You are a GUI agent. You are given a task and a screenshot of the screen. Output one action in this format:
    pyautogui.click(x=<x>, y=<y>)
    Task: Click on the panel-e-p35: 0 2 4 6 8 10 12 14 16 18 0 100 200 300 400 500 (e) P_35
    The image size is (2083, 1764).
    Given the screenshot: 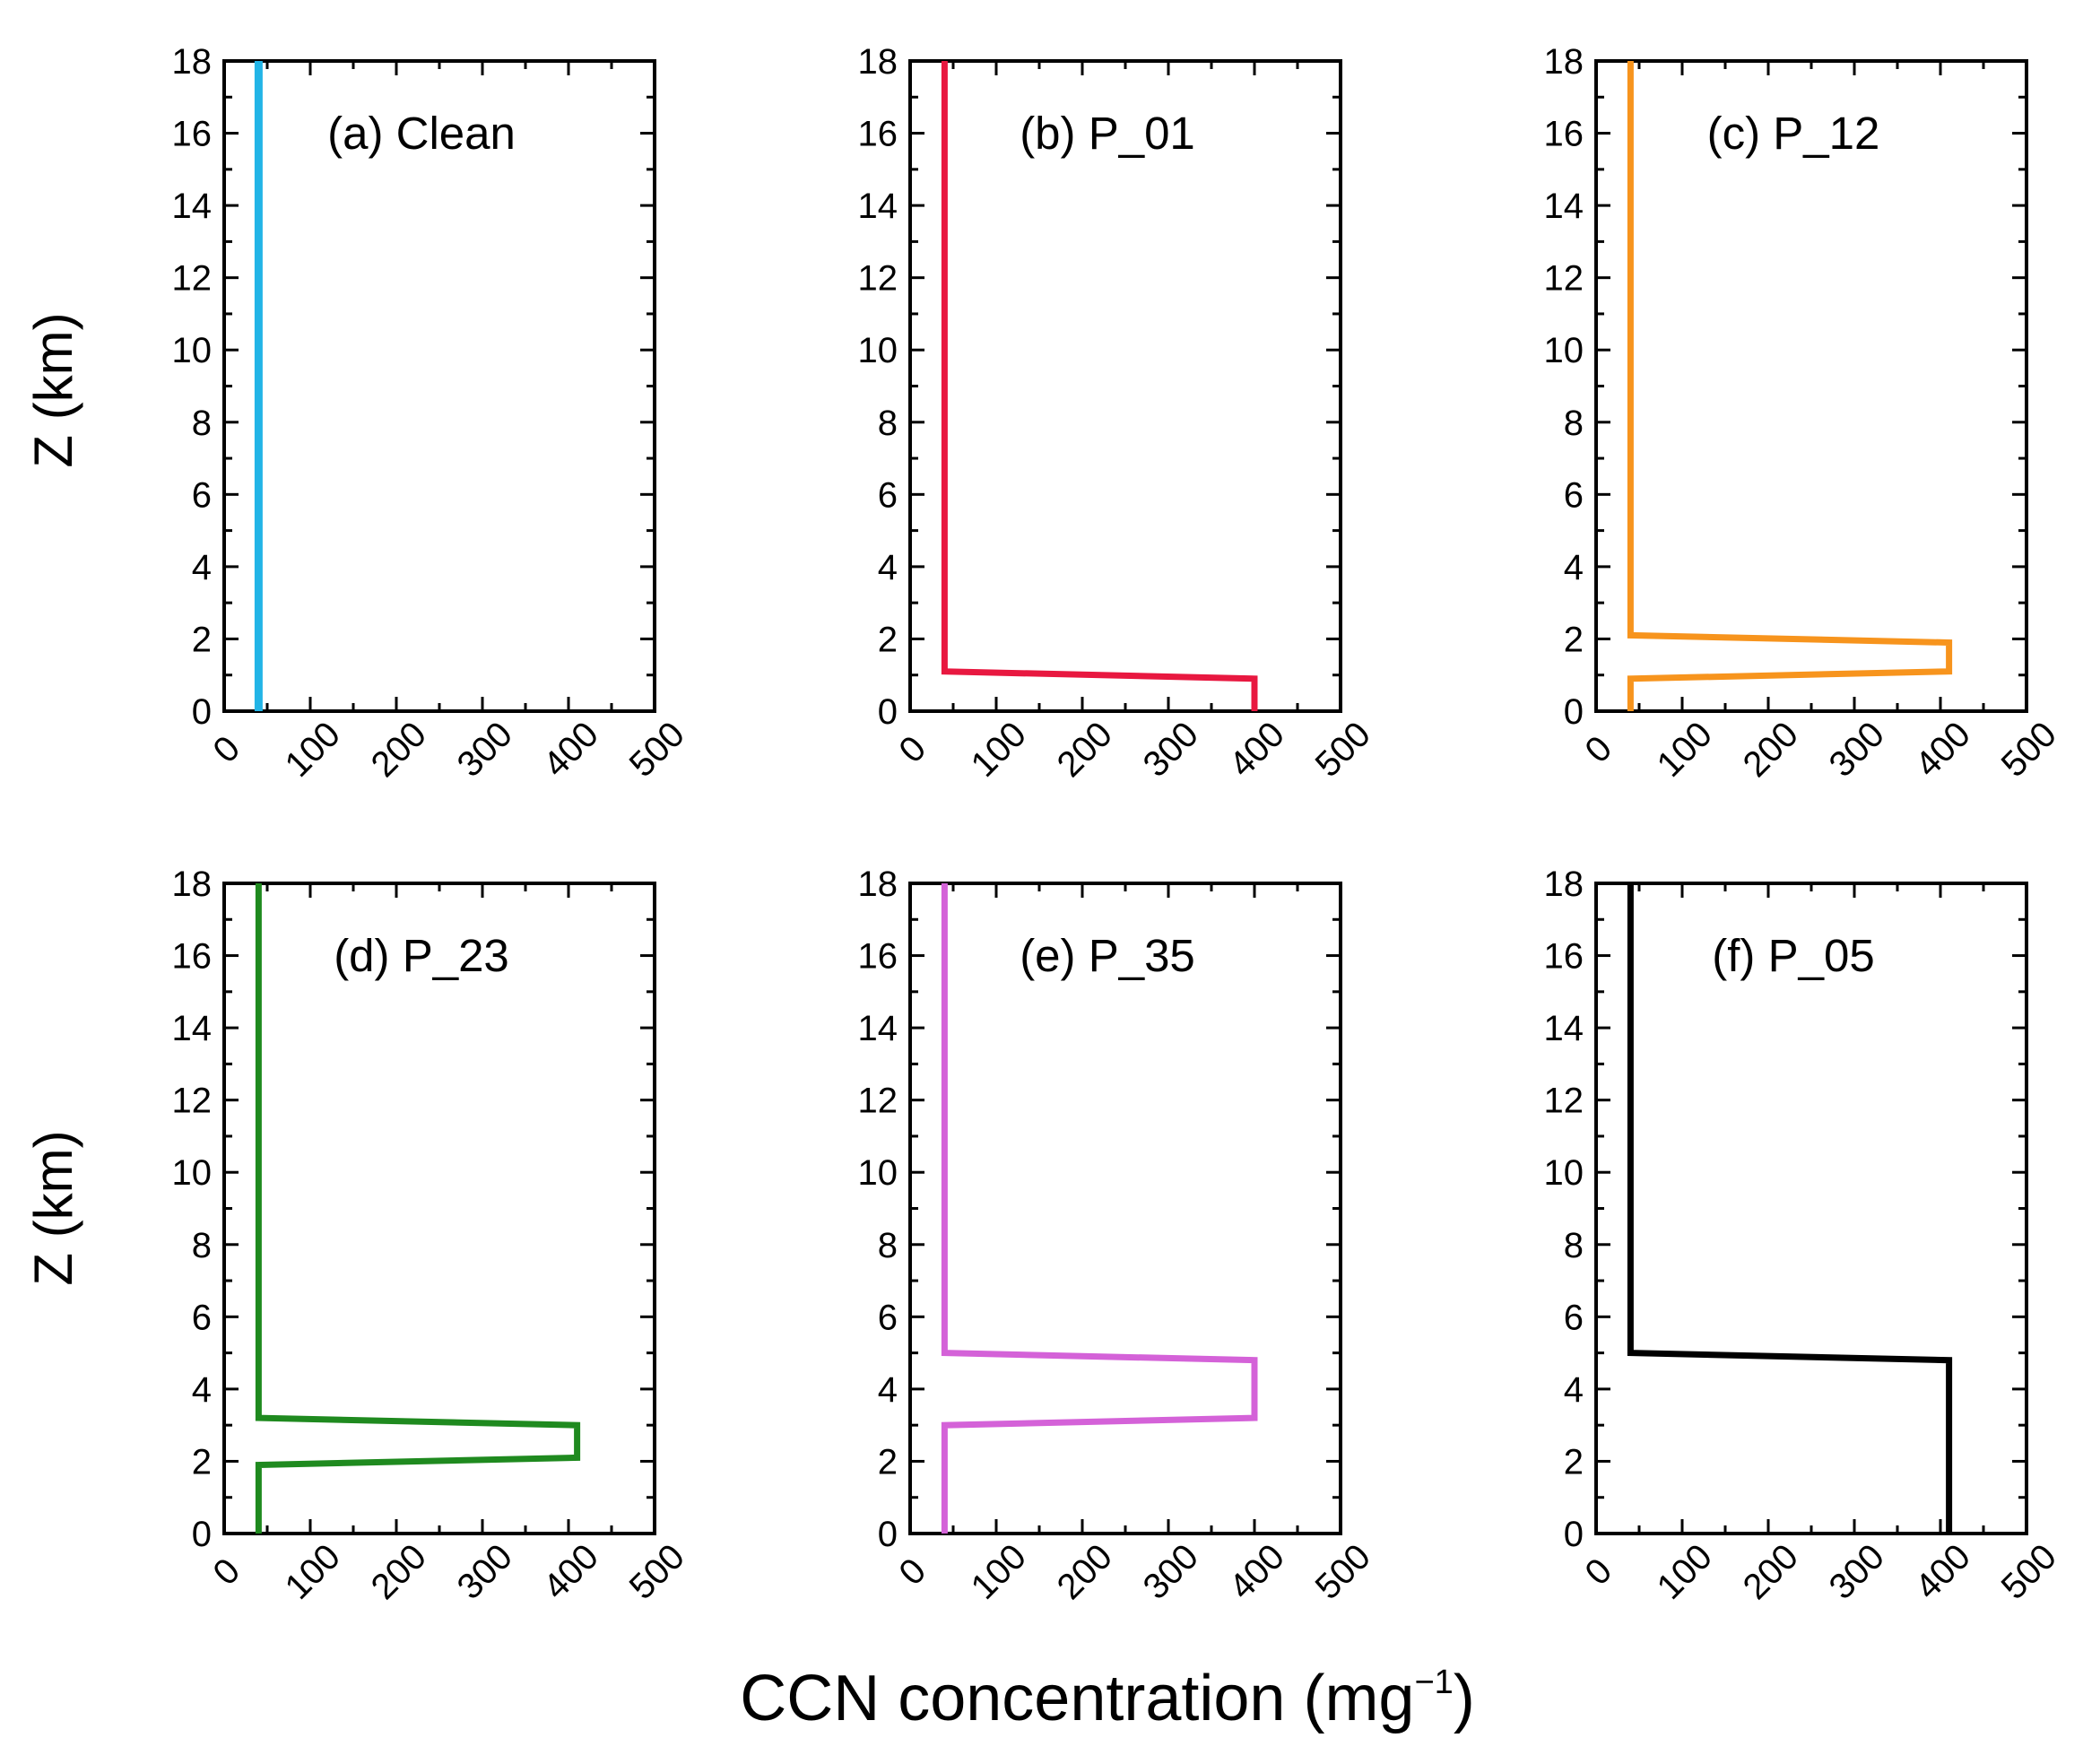 What is the action you would take?
    pyautogui.click(x=1118, y=1236)
    